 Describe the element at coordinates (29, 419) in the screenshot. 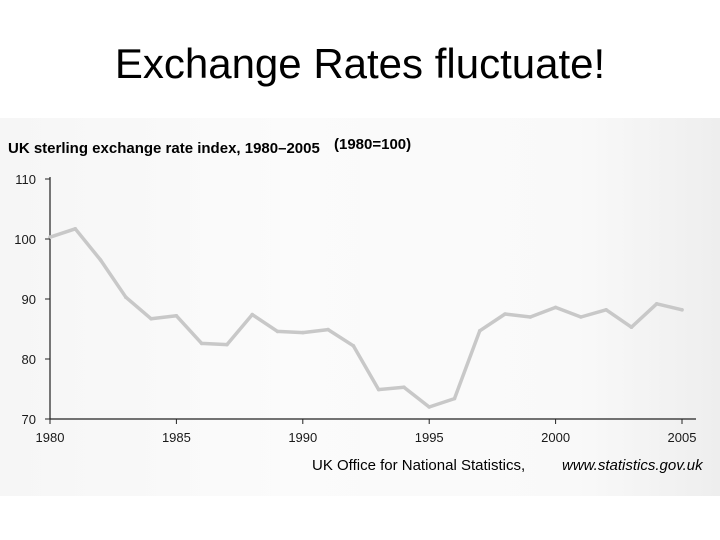

I see `y-tick-label: 70` at that location.